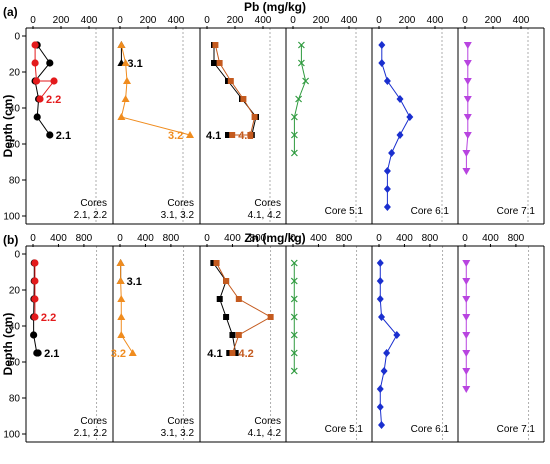 The image size is (550, 464). Describe the element at coordinates (344, 211) in the screenshot. I see `panel-caption: Core 5.1` at that location.